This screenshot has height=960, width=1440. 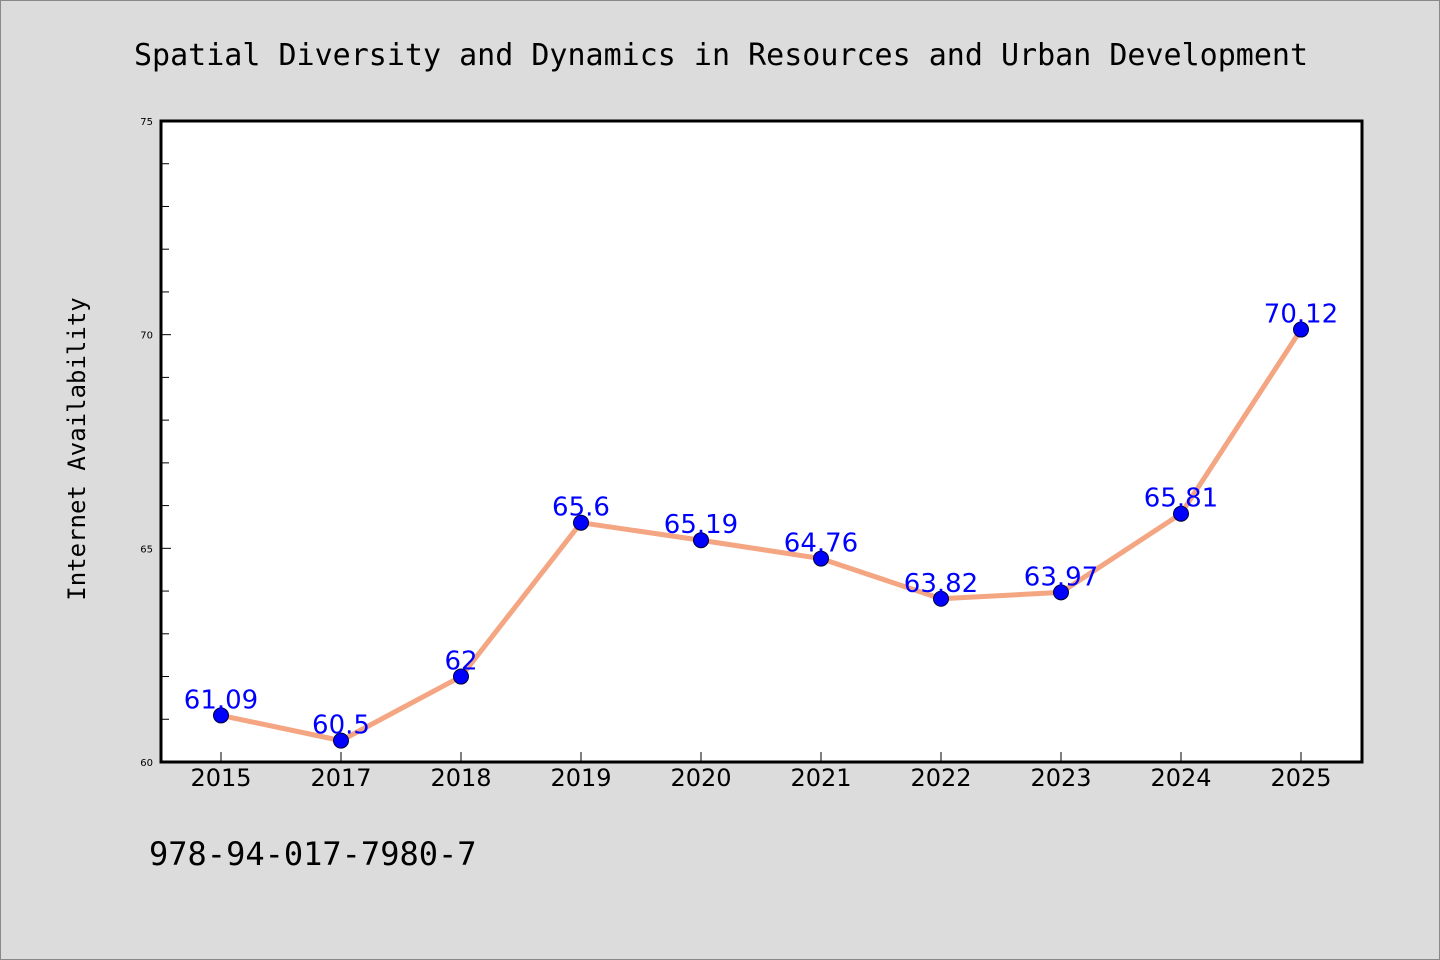 What do you see at coordinates (1301, 315) in the screenshot?
I see `data-label: 70.12` at bounding box center [1301, 315].